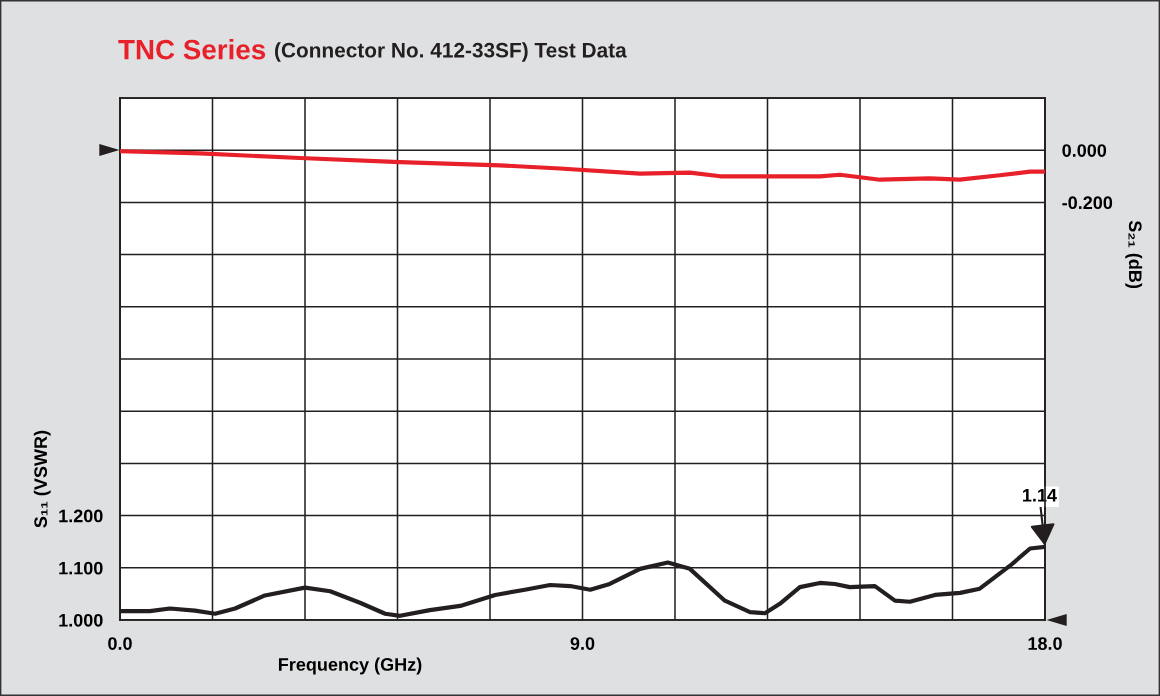 This screenshot has width=1160, height=696. I want to click on x-tick-label: 0.0, so click(120, 643).